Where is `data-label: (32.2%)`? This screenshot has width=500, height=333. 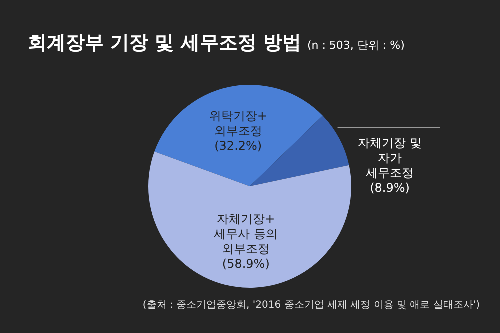
data-label: (32.2%) is located at coordinates (238, 146).